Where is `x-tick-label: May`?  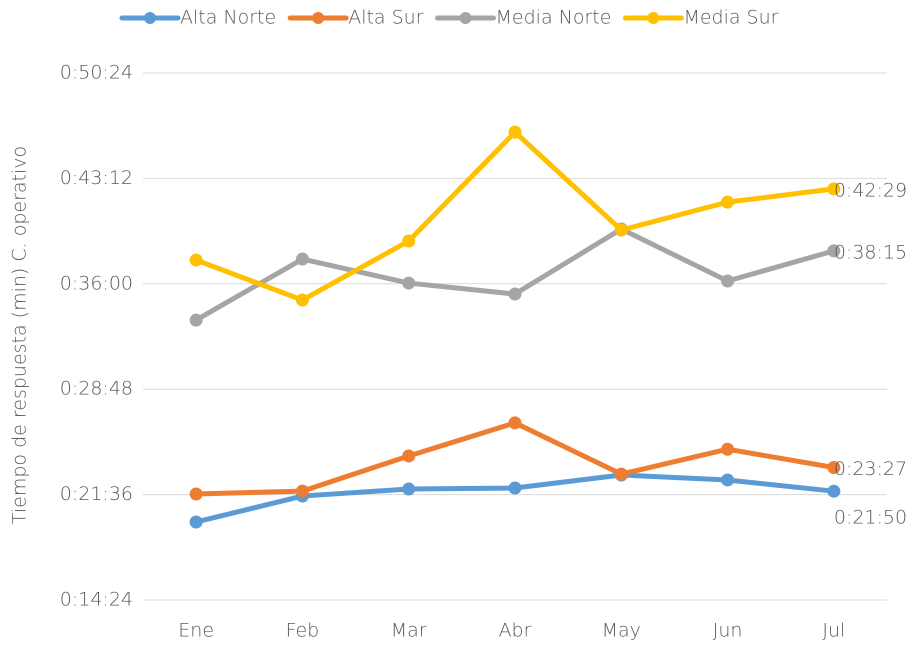 x-tick-label: May is located at coordinates (621, 631).